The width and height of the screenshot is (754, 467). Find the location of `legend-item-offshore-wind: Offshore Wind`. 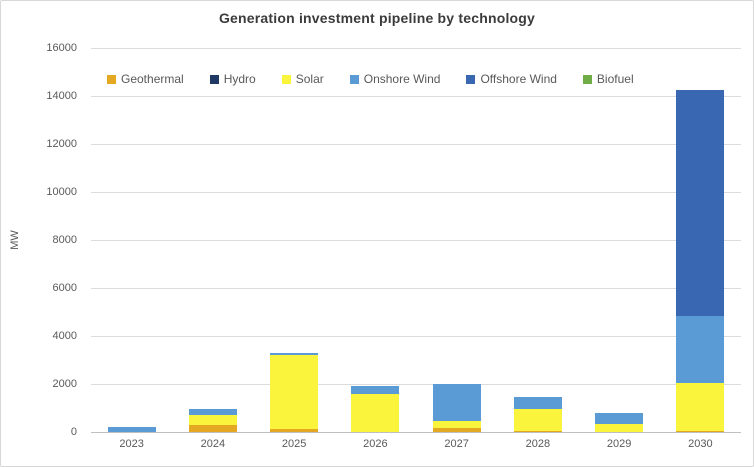

legend-item-offshore-wind: Offshore Wind is located at coordinates (511, 79).